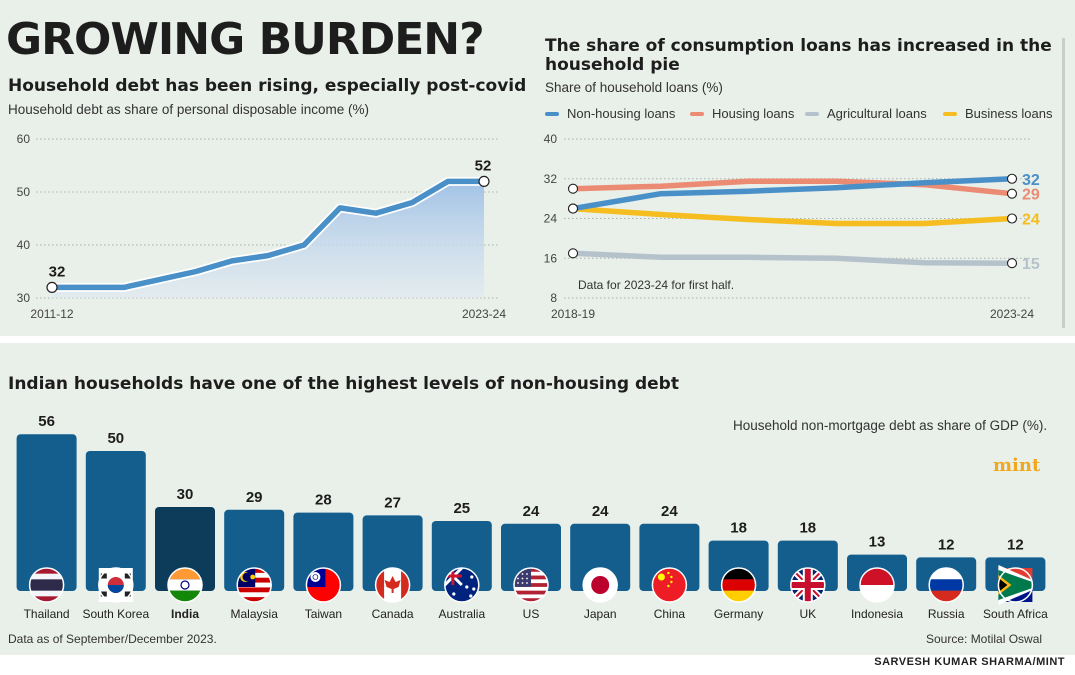  Describe the element at coordinates (551, 219) in the screenshot. I see `right-y-tick-label: 24` at that location.